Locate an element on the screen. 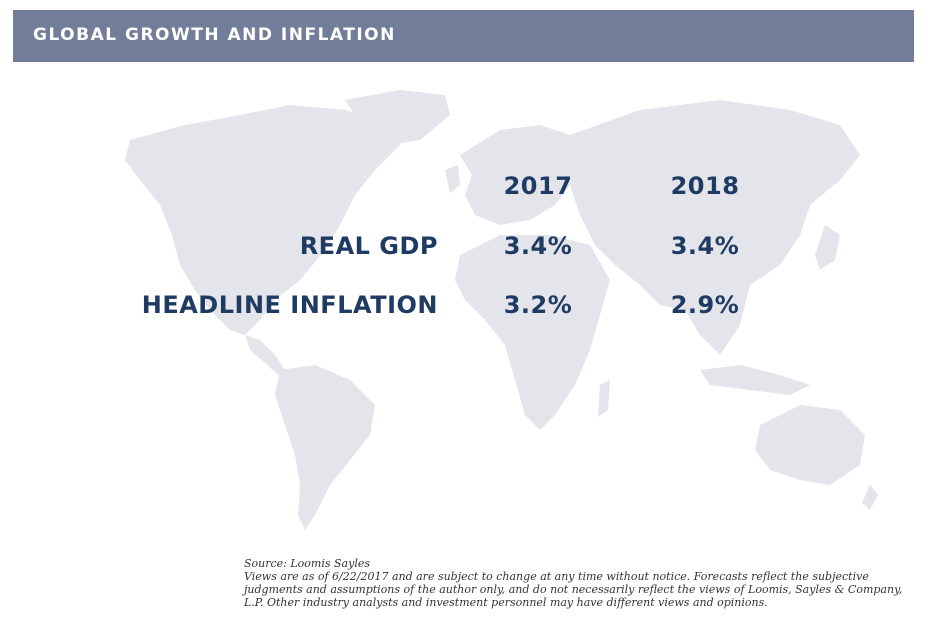 The width and height of the screenshot is (928, 638). north-america-shape is located at coordinates (262, 220).